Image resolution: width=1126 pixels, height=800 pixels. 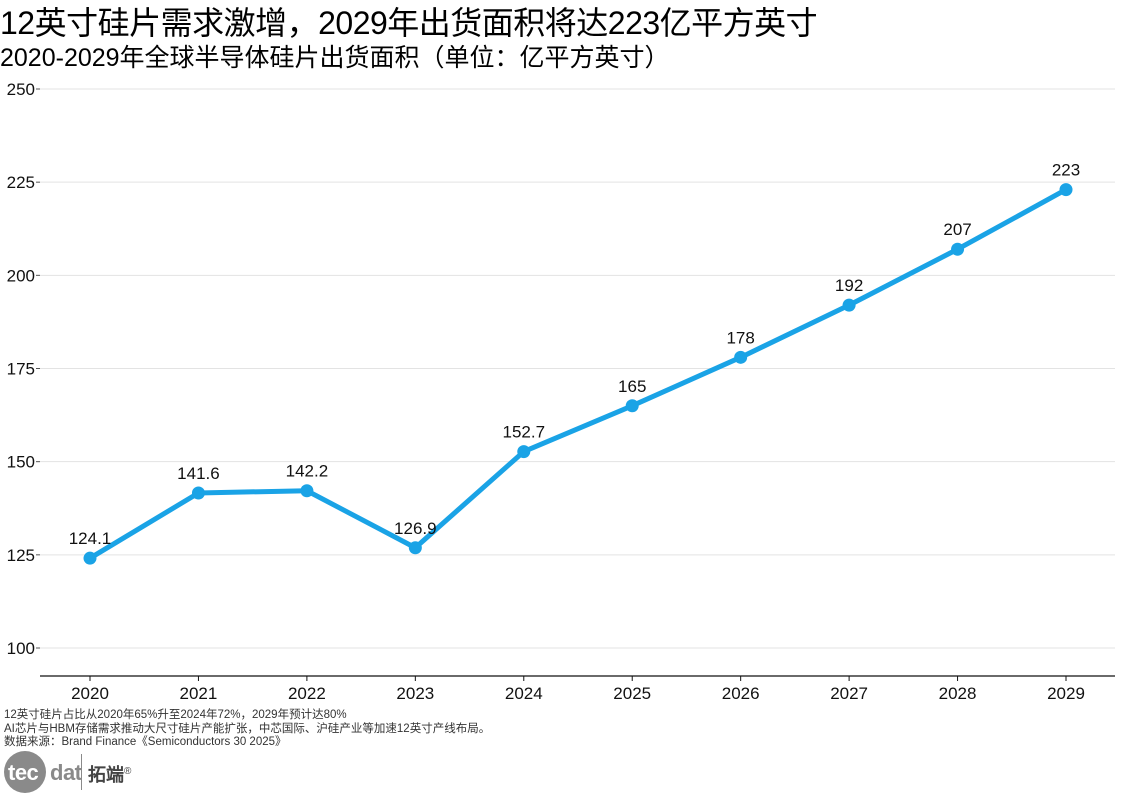 I want to click on x-tick-label: 2021, so click(x=199, y=693).